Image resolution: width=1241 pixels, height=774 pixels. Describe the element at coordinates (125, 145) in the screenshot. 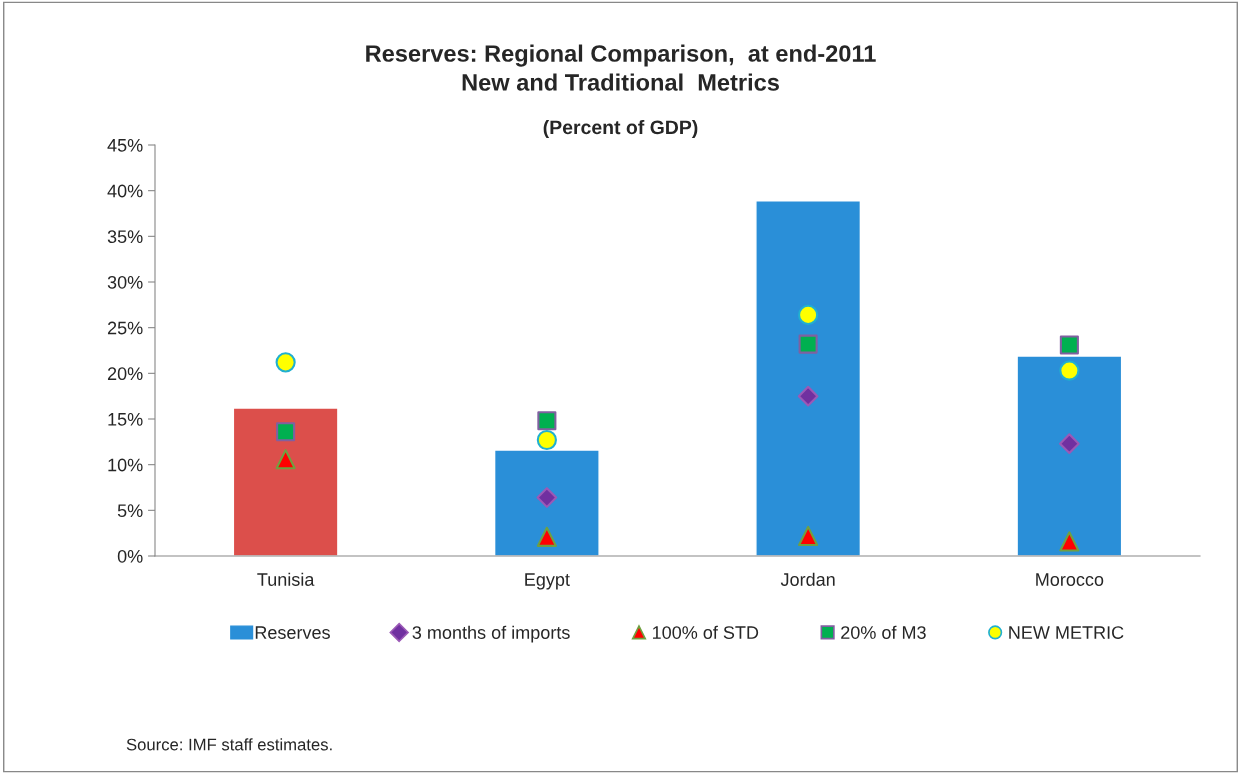

I see `y-tick-label: 45%` at that location.